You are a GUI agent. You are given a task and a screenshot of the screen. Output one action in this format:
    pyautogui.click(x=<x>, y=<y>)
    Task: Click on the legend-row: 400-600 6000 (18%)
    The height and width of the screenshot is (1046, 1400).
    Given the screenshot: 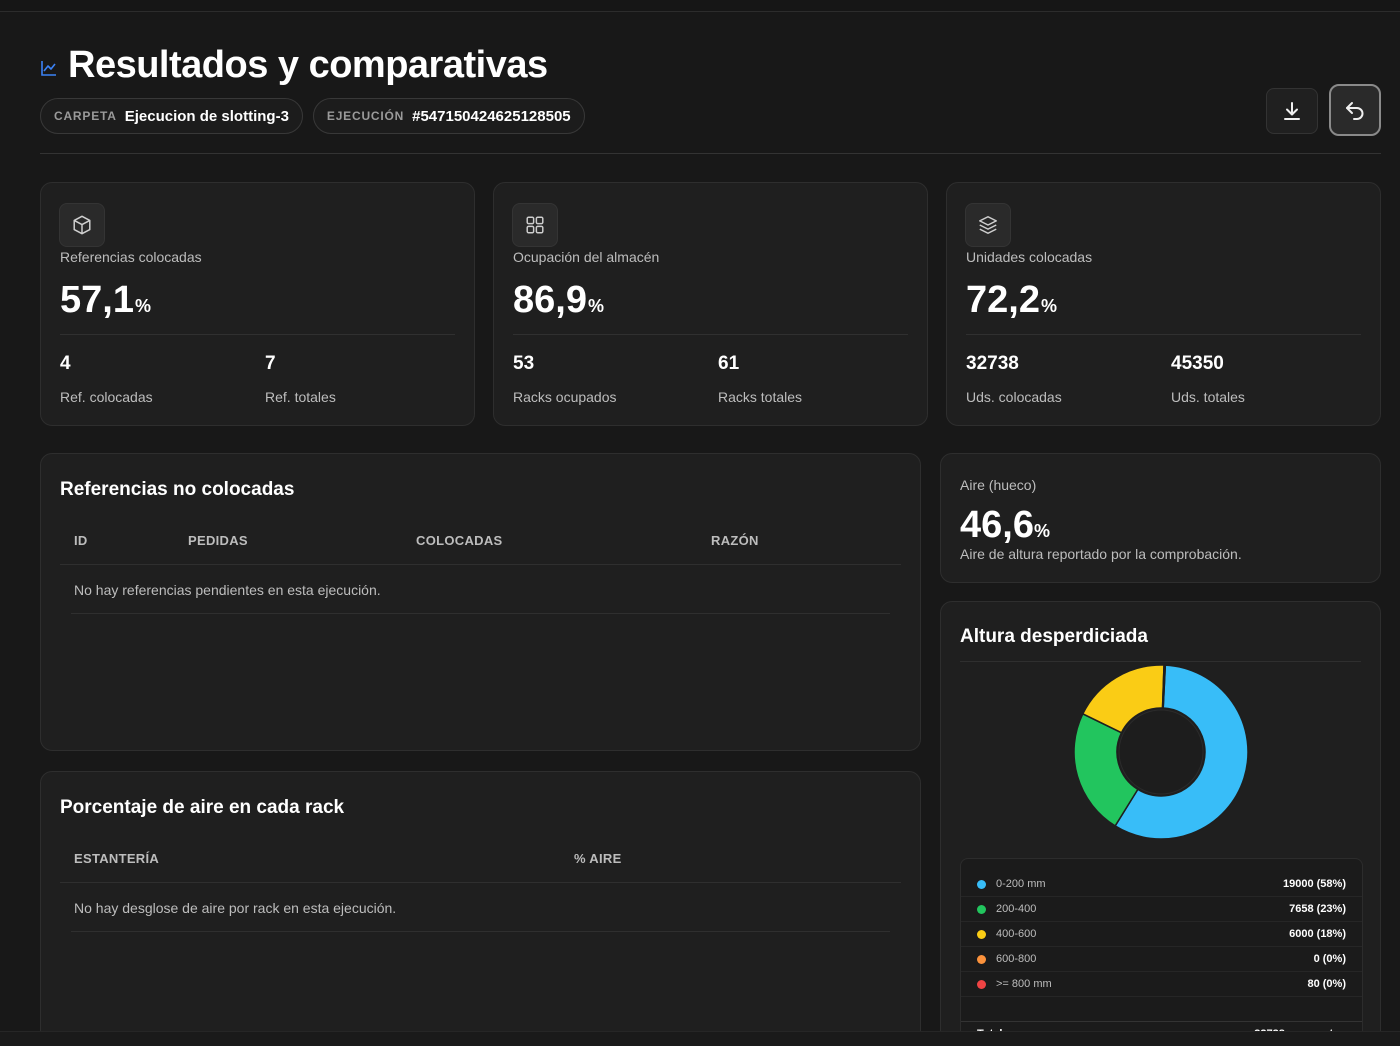 What is the action you would take?
    pyautogui.click(x=1161, y=934)
    